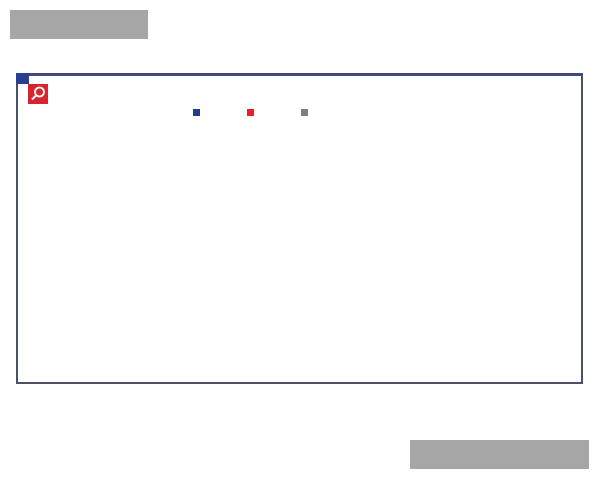 This screenshot has width=600, height=480. What do you see at coordinates (38, 94) in the screenshot?
I see `magnifier-icon` at bounding box center [38, 94].